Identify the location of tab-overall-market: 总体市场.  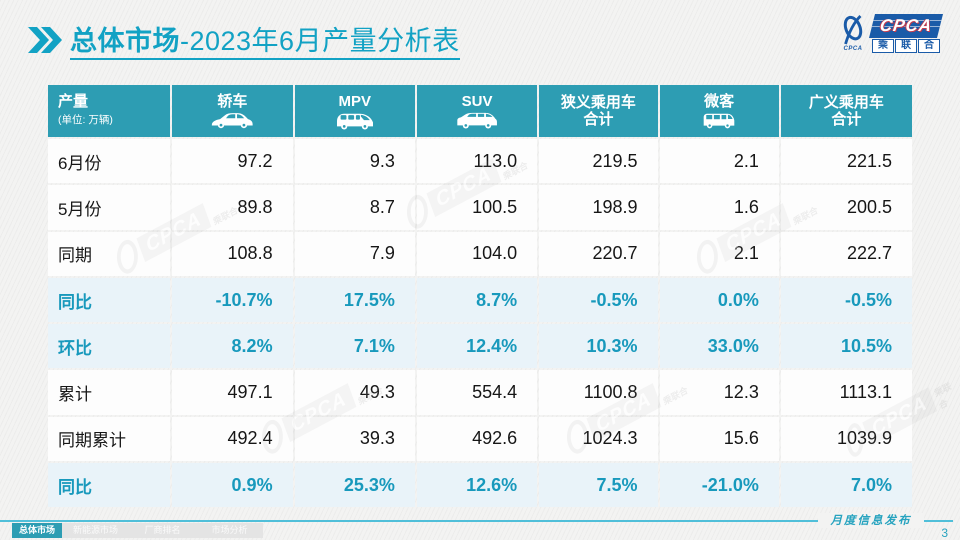
(37, 530).